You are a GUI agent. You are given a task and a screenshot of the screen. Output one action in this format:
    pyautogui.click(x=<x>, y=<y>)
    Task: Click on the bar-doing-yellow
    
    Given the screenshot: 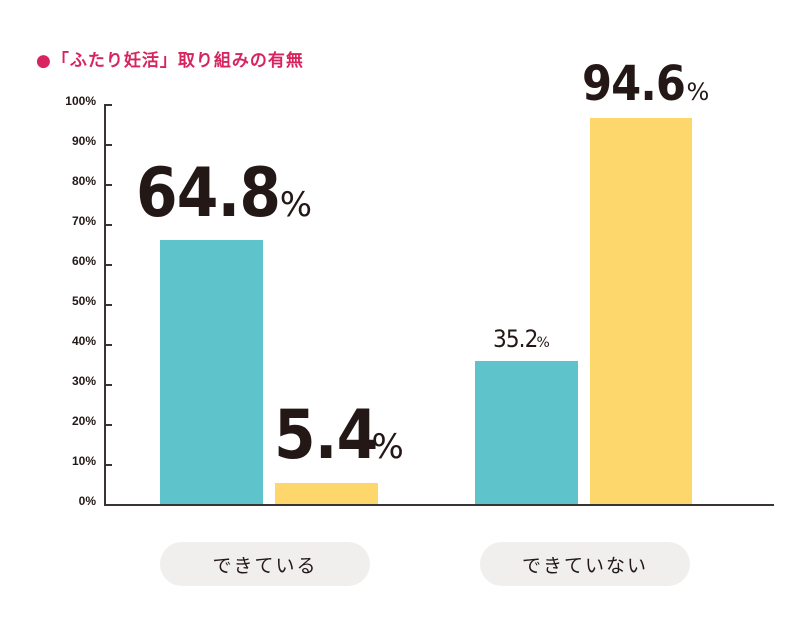 What is the action you would take?
    pyautogui.click(x=326, y=493)
    